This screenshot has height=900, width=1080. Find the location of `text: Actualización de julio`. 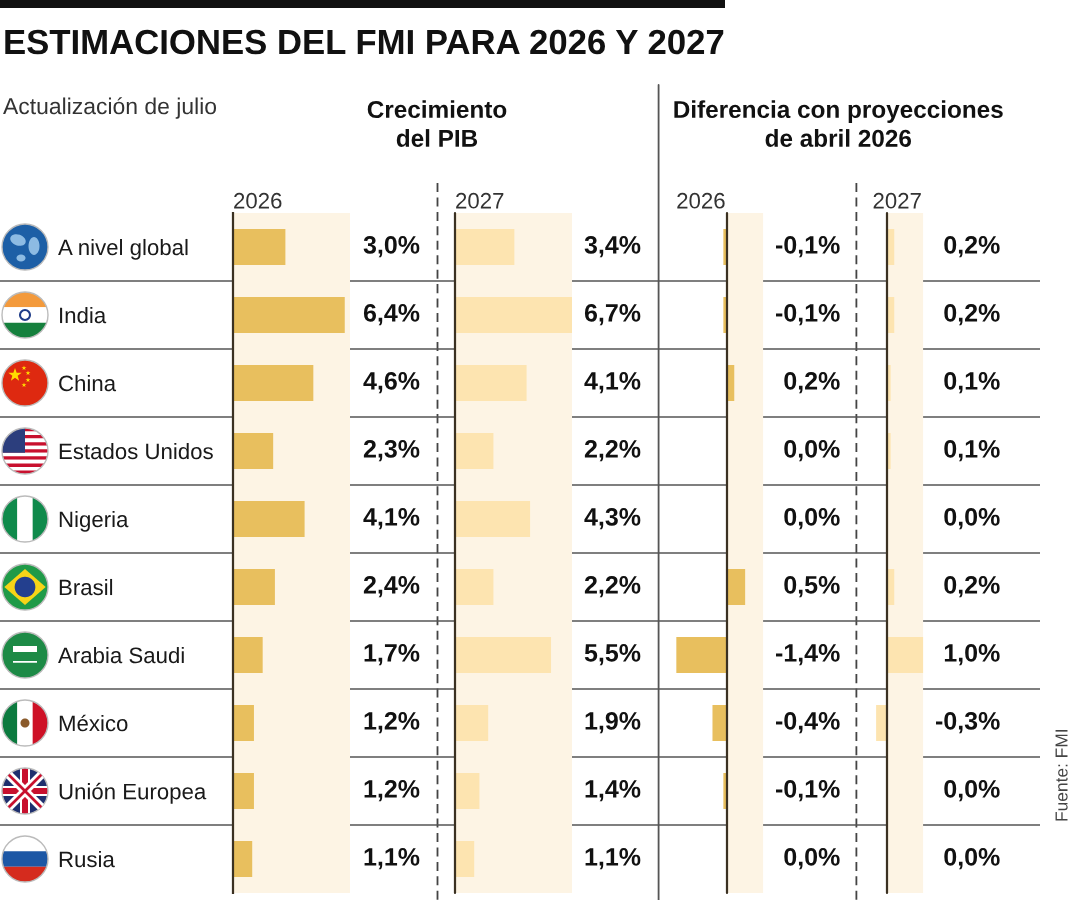

text: Actualización de julio is located at coordinates (110, 108).